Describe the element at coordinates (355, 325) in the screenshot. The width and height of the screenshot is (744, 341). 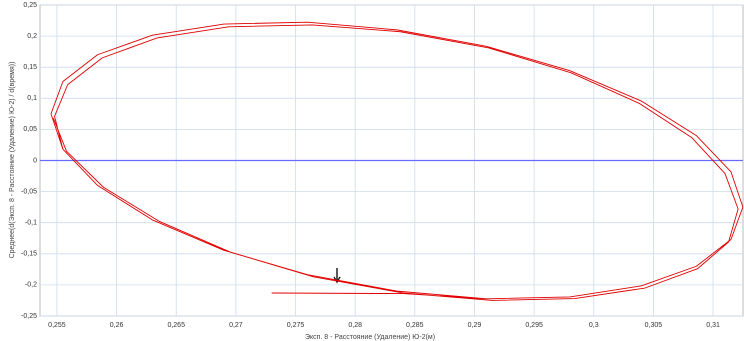
I see `x-tick-label: 0,28` at that location.